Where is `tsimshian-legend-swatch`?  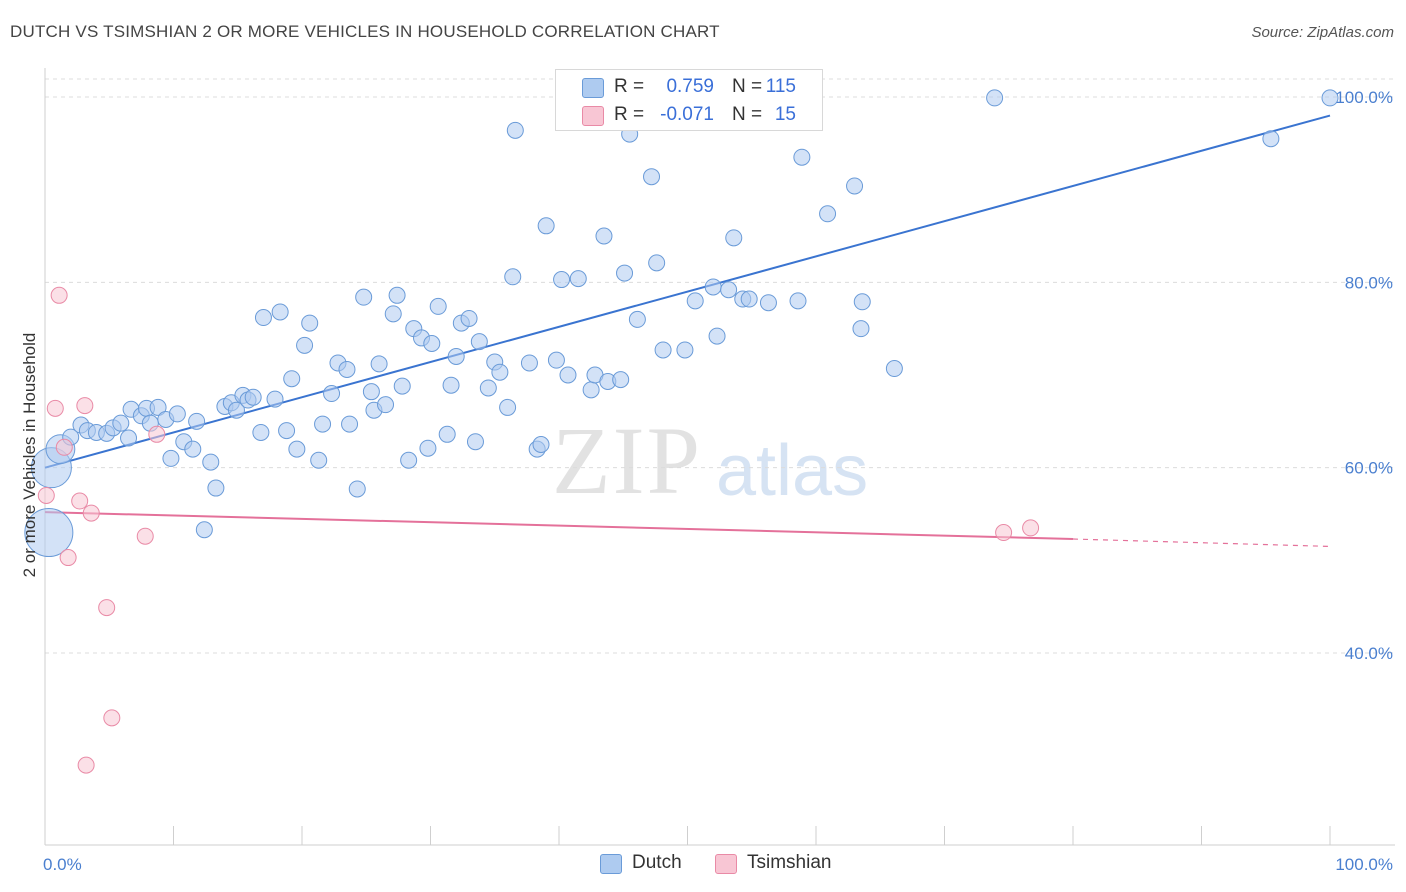 tsimshian-legend-swatch is located at coordinates (726, 864).